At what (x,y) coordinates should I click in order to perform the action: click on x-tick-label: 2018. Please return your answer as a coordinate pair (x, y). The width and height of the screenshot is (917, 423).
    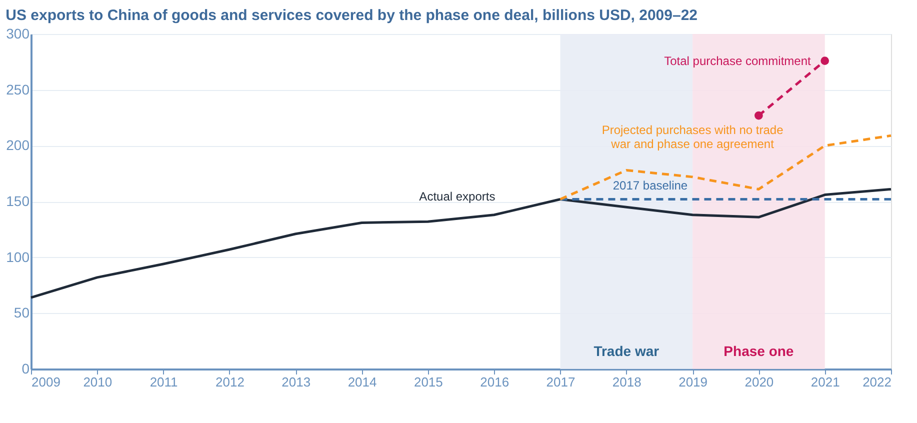
    Looking at the image, I should click on (627, 382).